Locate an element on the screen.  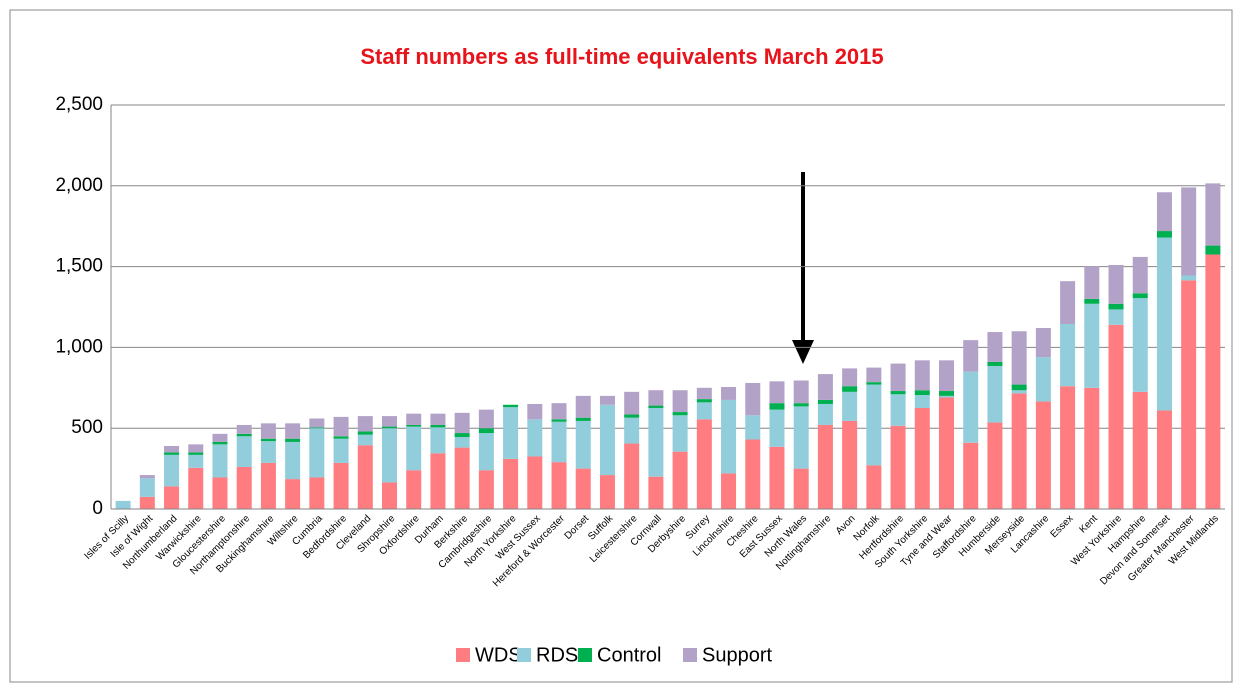
y-tick-label: 1,000 is located at coordinates (79, 346).